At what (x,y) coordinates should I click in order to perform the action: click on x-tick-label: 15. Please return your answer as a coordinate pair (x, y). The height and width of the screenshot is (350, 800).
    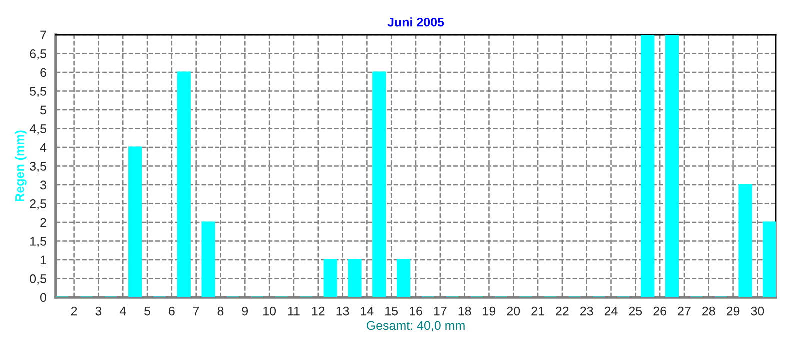
    Looking at the image, I should click on (392, 311).